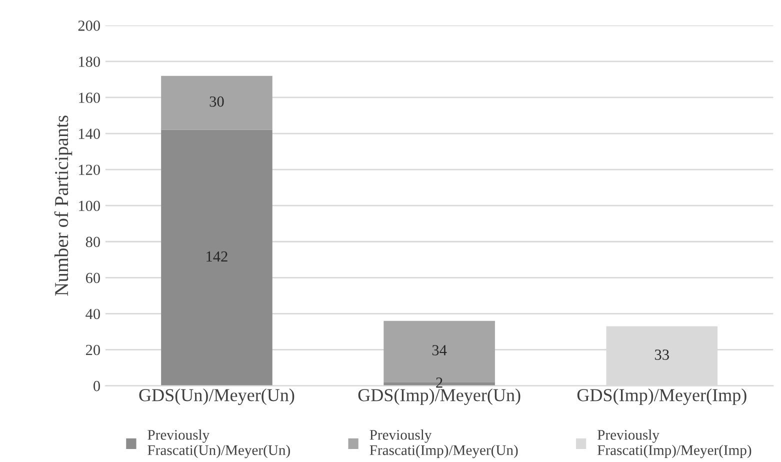 This screenshot has width=781, height=462. What do you see at coordinates (439, 383) in the screenshot?
I see `data-label: 2` at bounding box center [439, 383].